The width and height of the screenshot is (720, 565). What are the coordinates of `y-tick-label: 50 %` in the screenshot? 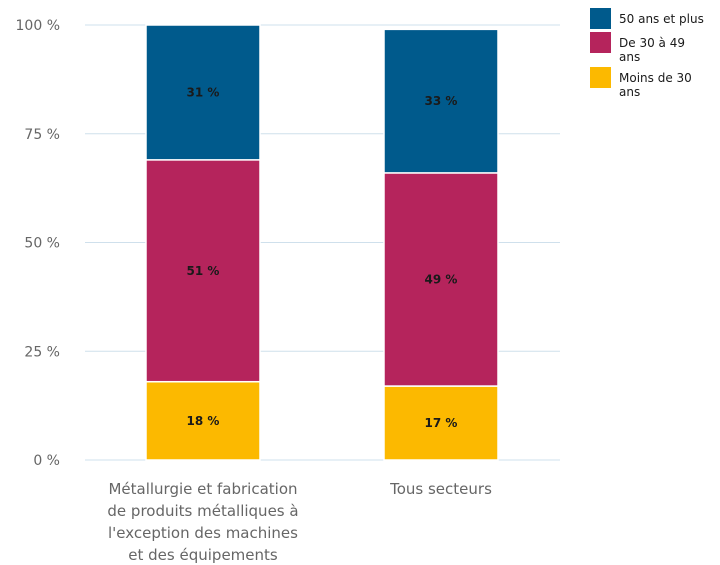 It's located at (42, 244).